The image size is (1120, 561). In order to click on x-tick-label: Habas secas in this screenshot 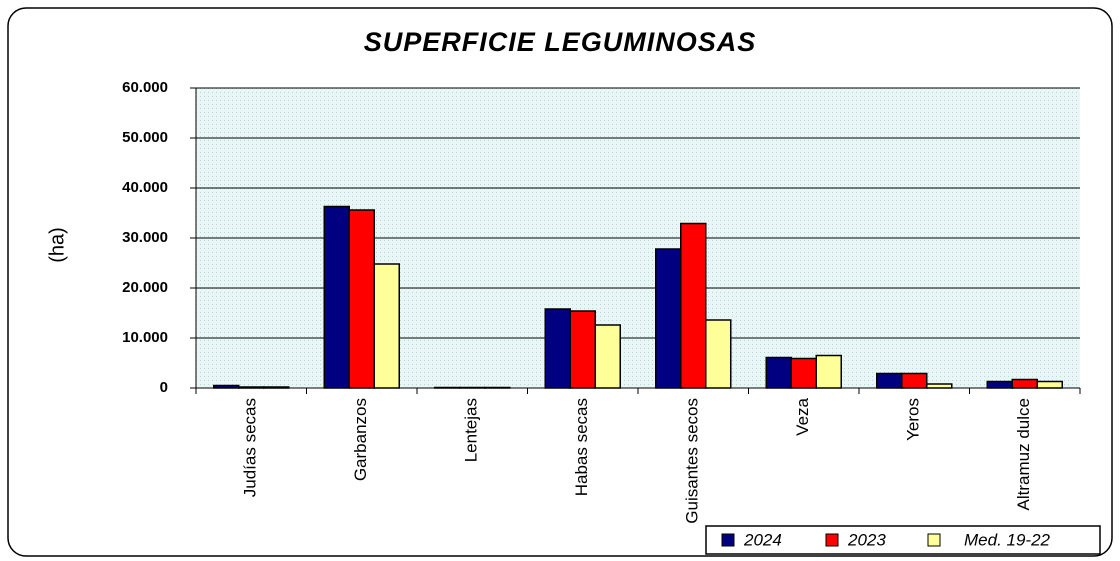, I will do `click(581, 447)`.